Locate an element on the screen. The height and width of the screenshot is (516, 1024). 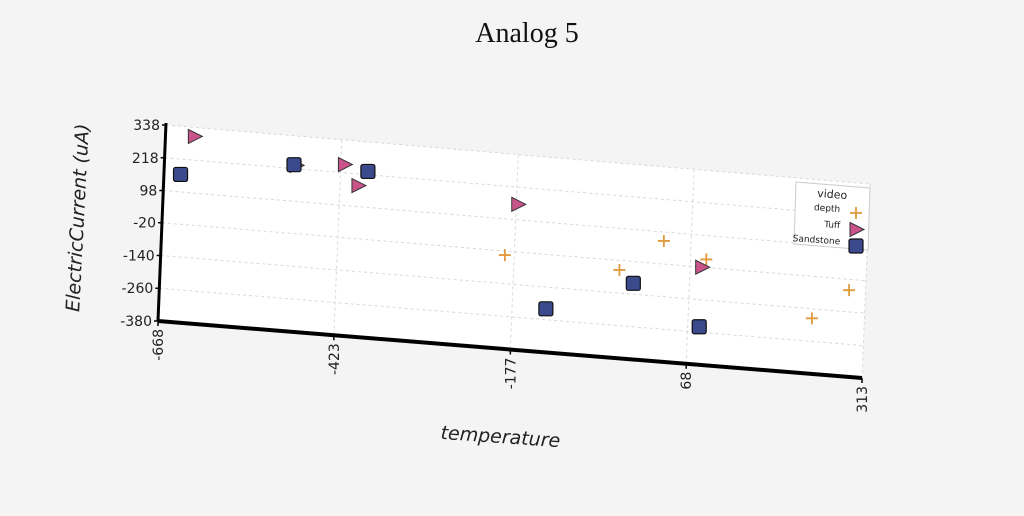
data-point-legend-tuff is located at coordinates (857, 229).